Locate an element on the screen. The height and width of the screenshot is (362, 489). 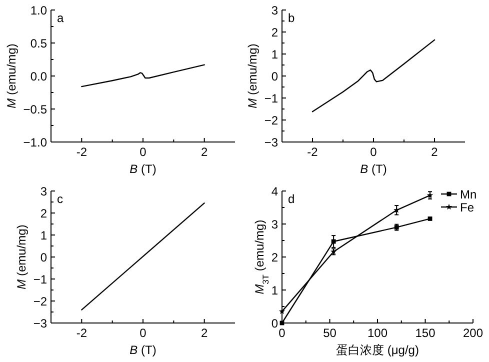
x-tick-label: 200 is located at coordinates (473, 333).